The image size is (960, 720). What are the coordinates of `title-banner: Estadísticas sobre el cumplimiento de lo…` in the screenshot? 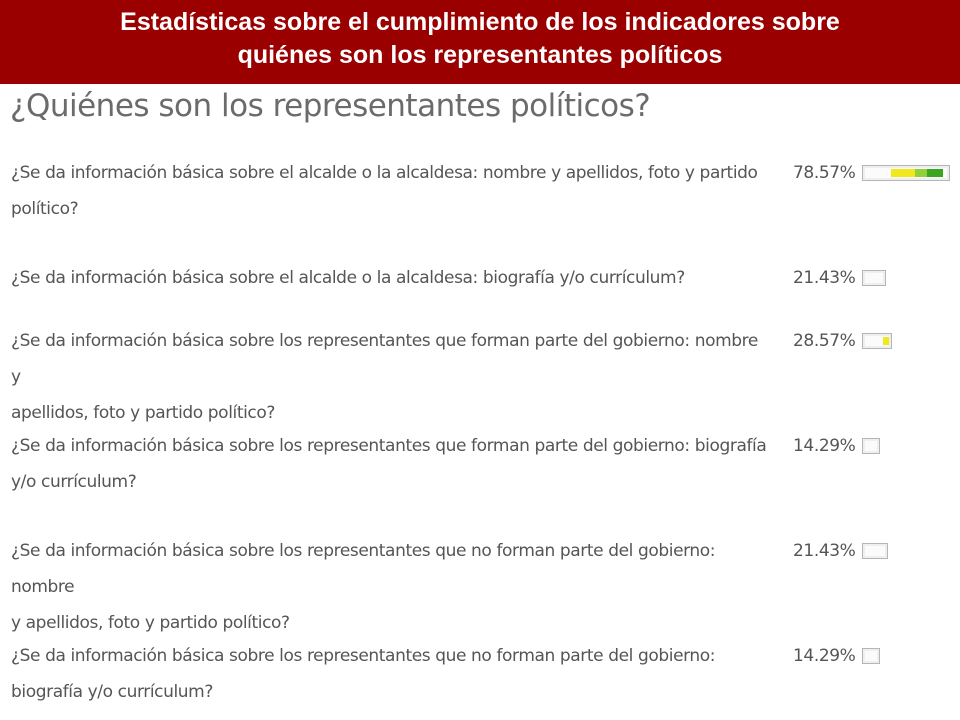 It's located at (480, 42).